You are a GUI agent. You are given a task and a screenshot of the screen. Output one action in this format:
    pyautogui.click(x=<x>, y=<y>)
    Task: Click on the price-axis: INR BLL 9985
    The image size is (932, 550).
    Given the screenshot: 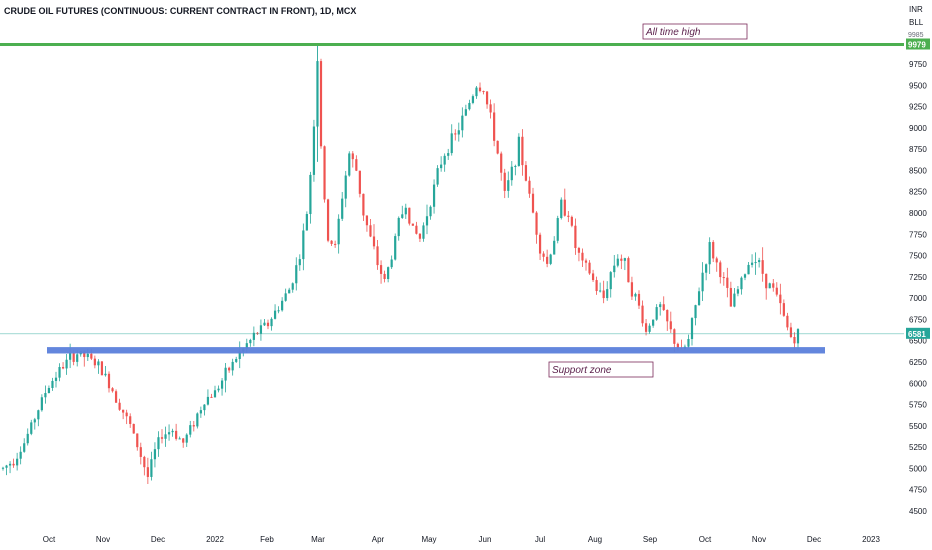 What is the action you would take?
    pyautogui.click(x=916, y=22)
    